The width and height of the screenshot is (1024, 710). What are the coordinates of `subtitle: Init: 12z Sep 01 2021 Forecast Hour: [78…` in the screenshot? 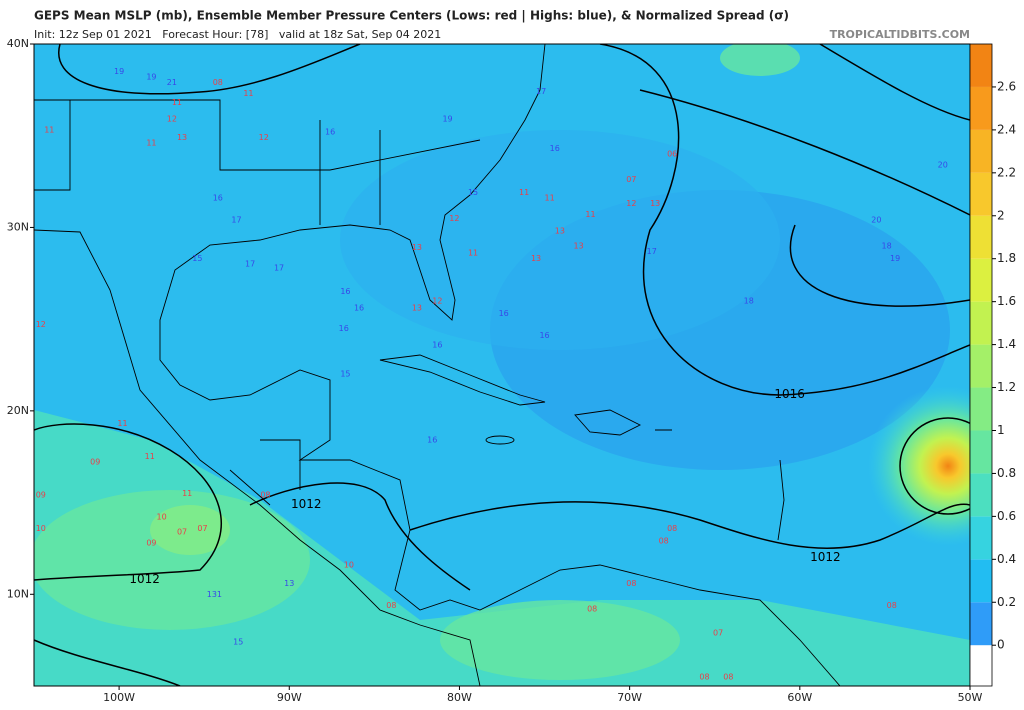 It's located at (237, 34).